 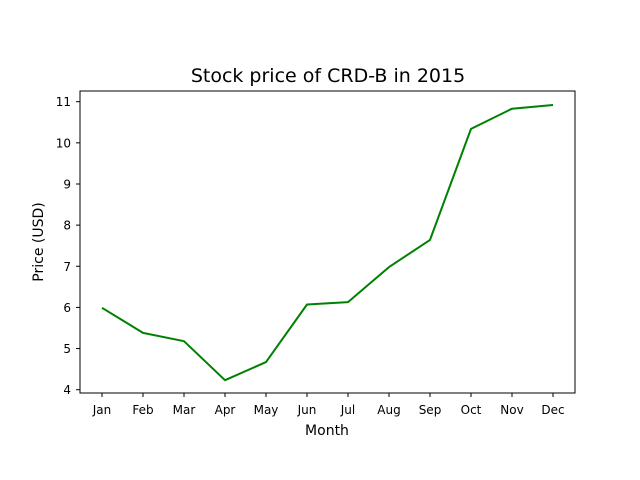 I want to click on x-tick-label: Jan, so click(x=102, y=410).